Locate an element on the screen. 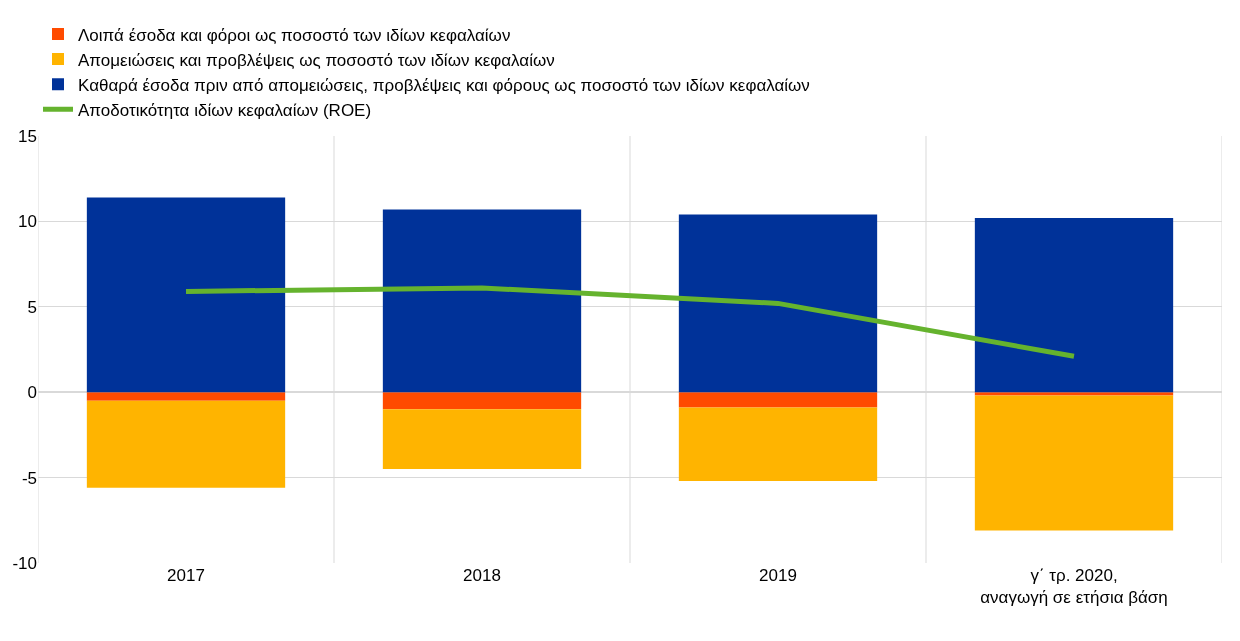 Image resolution: width=1240 pixels, height=641 pixels. y-tick-label: 5 is located at coordinates (32, 307).